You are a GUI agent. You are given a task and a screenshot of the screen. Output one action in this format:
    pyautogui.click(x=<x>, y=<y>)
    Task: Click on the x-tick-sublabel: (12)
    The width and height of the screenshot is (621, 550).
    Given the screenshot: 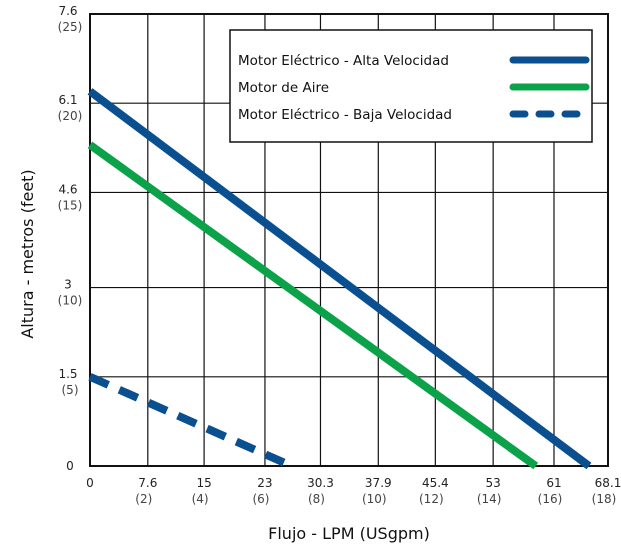 What is the action you would take?
    pyautogui.click(x=431, y=499)
    